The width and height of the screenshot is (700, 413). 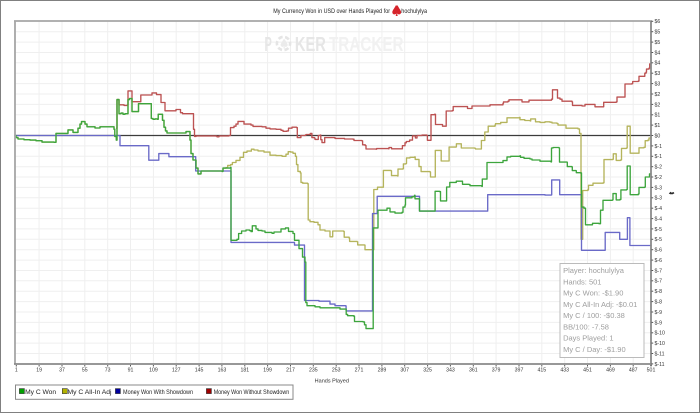 What do you see at coordinates (39, 370) in the screenshot?
I see `svg-text: 19` at bounding box center [39, 370].